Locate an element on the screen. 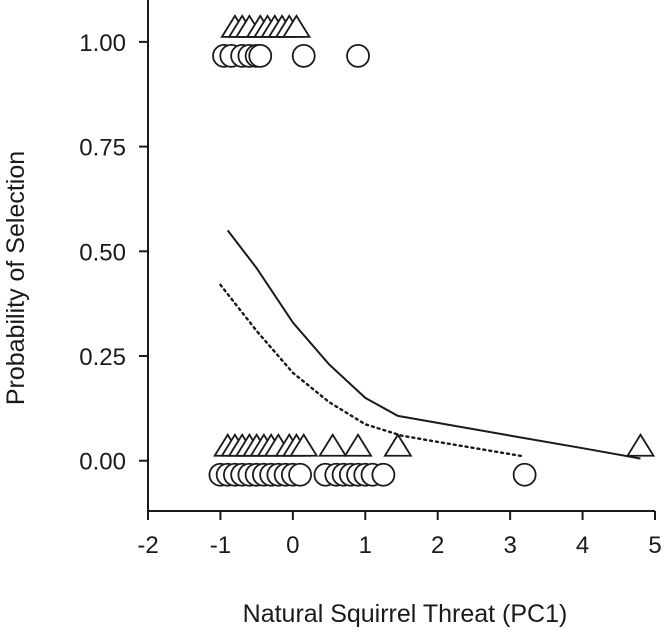 The height and width of the screenshot is (633, 664). fitted-line-dotted is located at coordinates (372, 370).